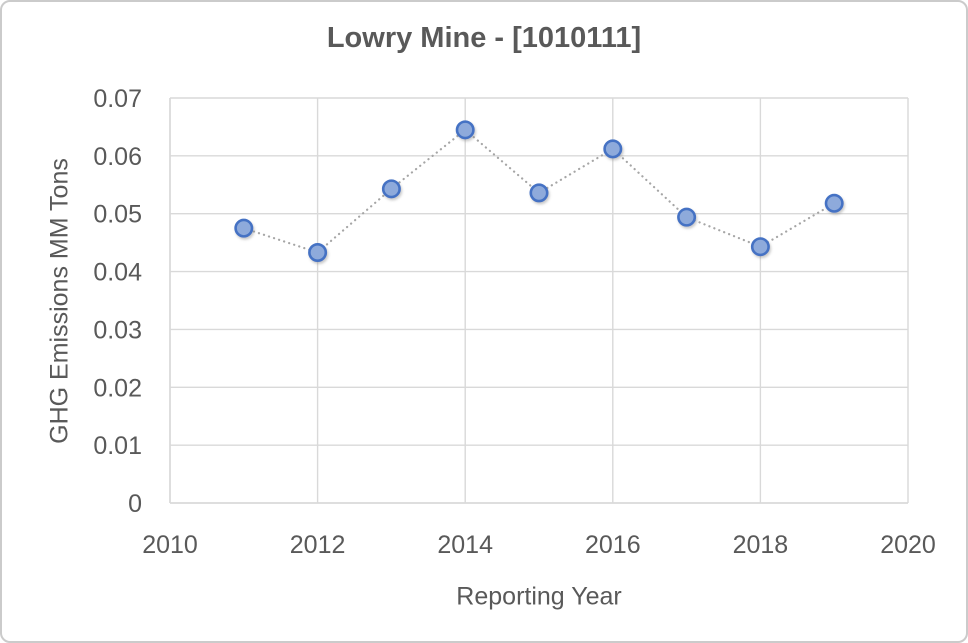 This screenshot has height=643, width=968. I want to click on x-tick-label: 2014, so click(465, 545).